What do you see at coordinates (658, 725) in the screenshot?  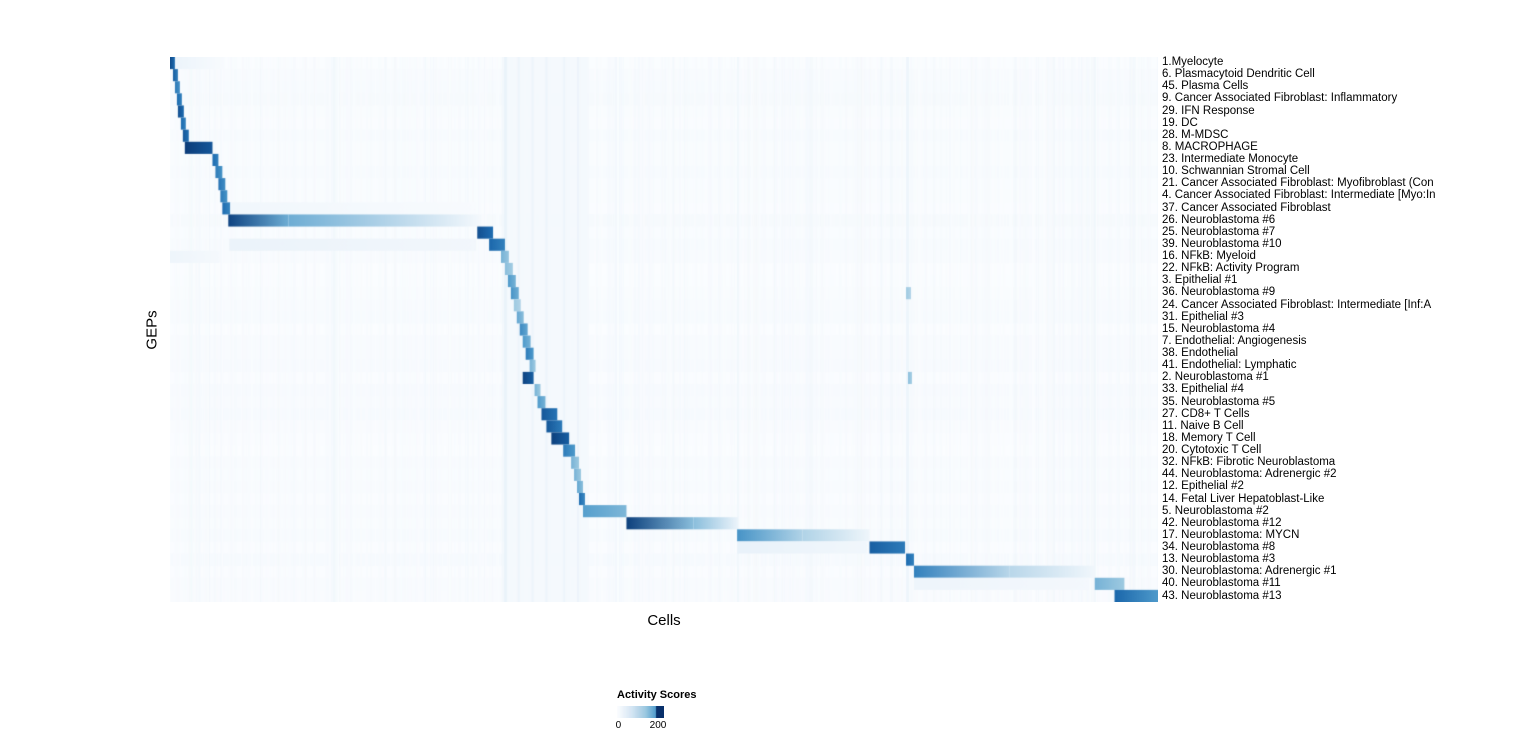 I see `legend-tick-max: 200` at bounding box center [658, 725].